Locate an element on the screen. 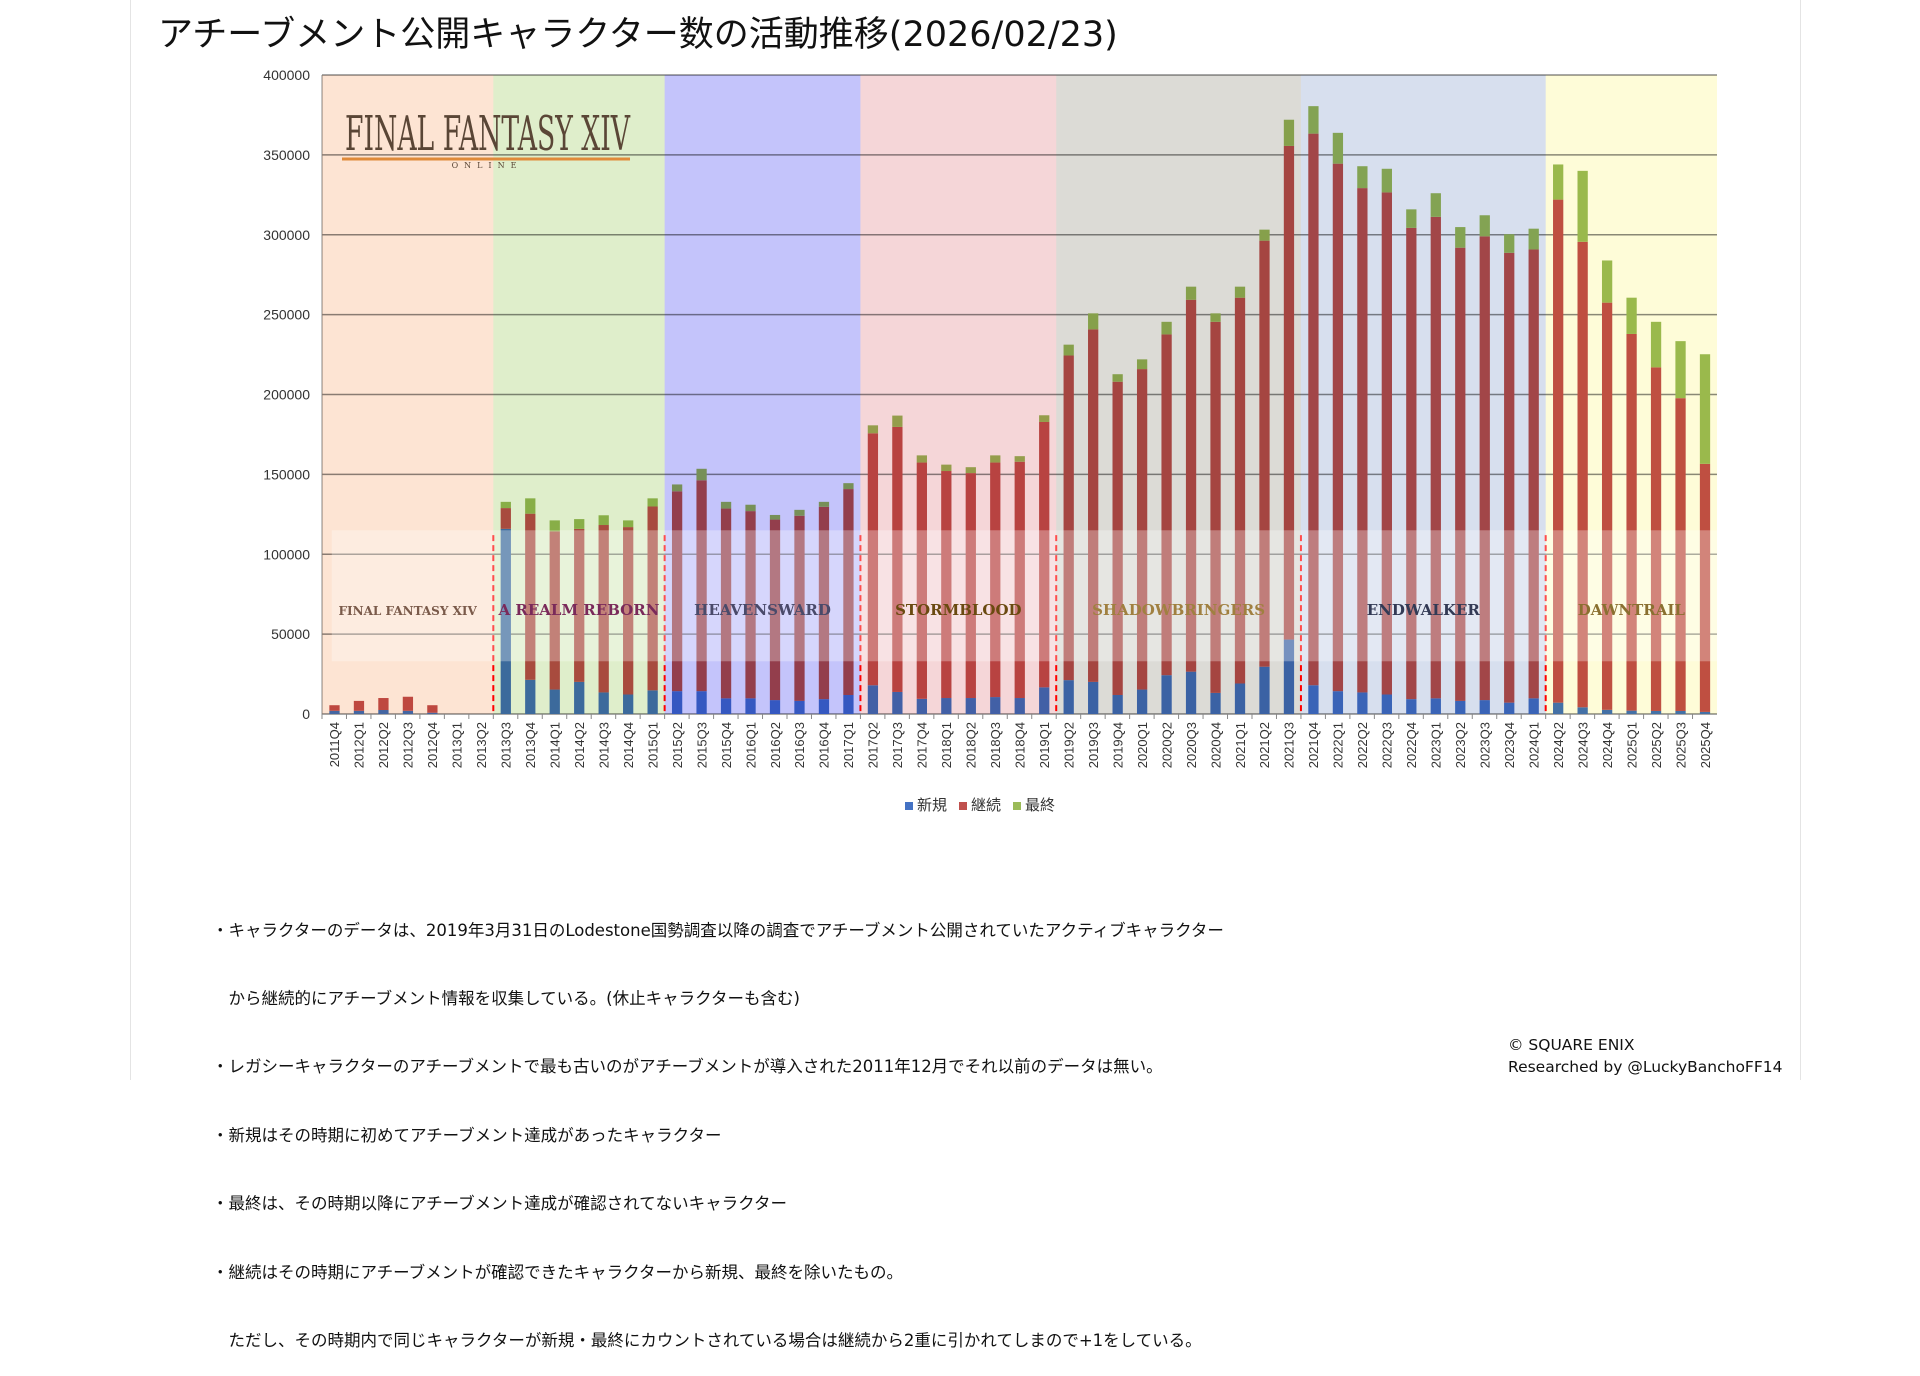 The image size is (1920, 1376). y-tick-label: 0 is located at coordinates (306, 714).